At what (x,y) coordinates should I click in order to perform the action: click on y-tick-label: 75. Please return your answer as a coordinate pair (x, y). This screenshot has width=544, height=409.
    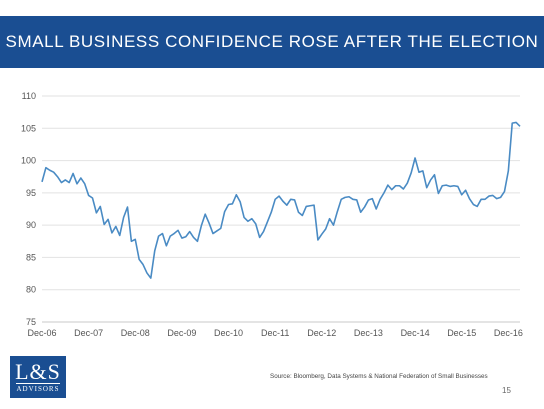
    Looking at the image, I should click on (31, 322).